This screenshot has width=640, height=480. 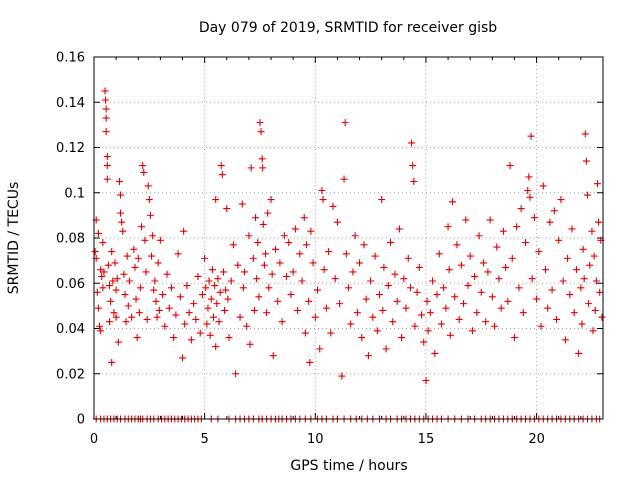 I want to click on y-tick-label: 0.16, so click(x=70, y=58).